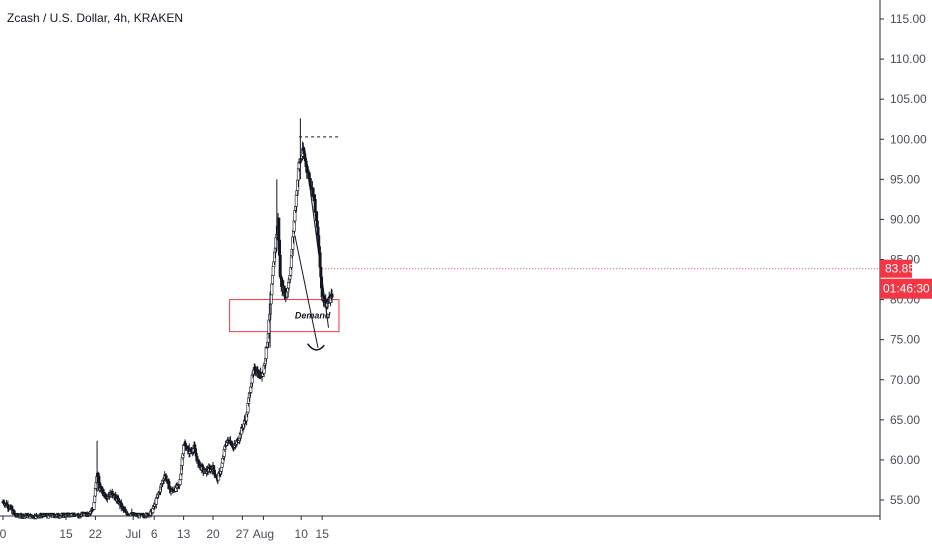  I want to click on last-price-badge: 83.85, so click(897, 268).